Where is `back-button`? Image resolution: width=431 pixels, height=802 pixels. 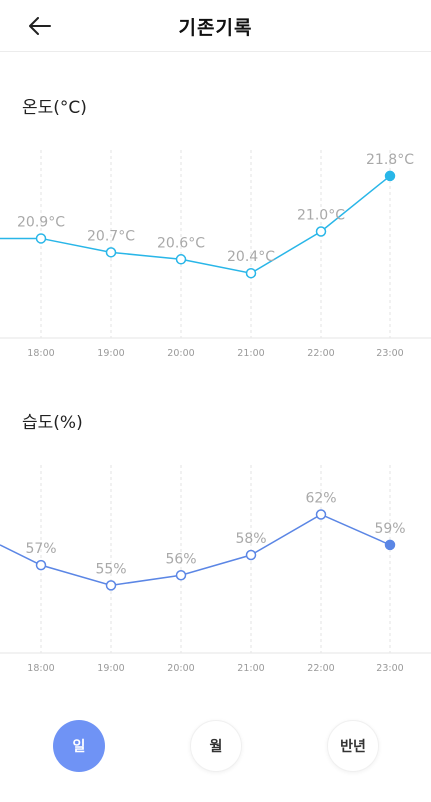 back-button is located at coordinates (40, 26).